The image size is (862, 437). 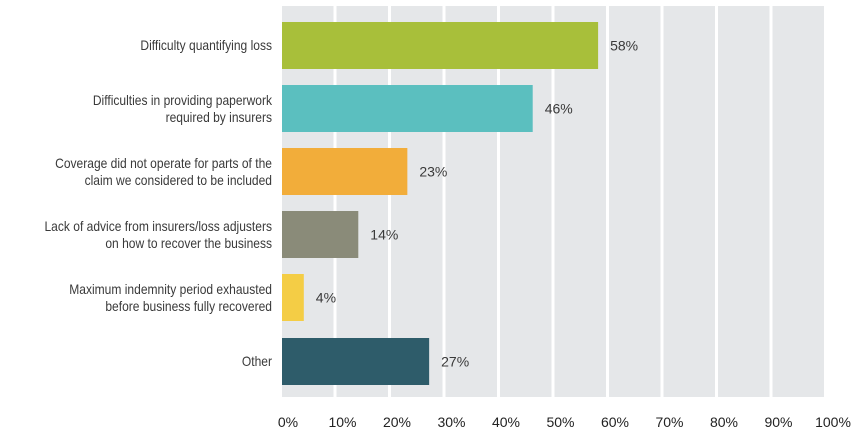 What do you see at coordinates (151, 361) in the screenshot?
I see `category-label: Other` at bounding box center [151, 361].